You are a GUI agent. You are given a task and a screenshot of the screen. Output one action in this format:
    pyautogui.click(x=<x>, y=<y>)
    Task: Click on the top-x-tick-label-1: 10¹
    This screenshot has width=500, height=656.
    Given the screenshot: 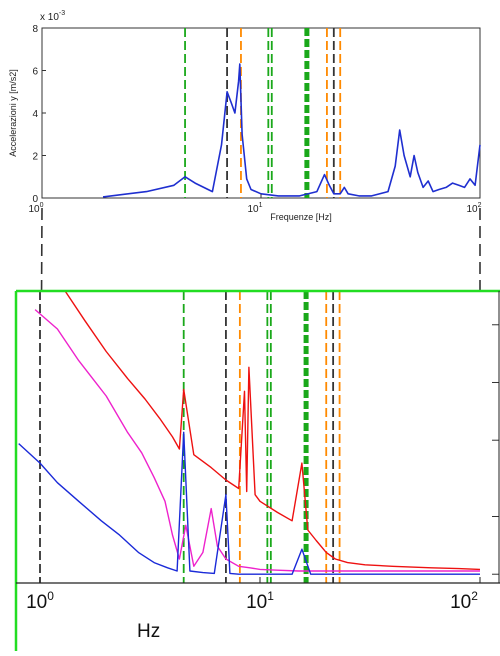 What is the action you would take?
    pyautogui.click(x=254, y=208)
    